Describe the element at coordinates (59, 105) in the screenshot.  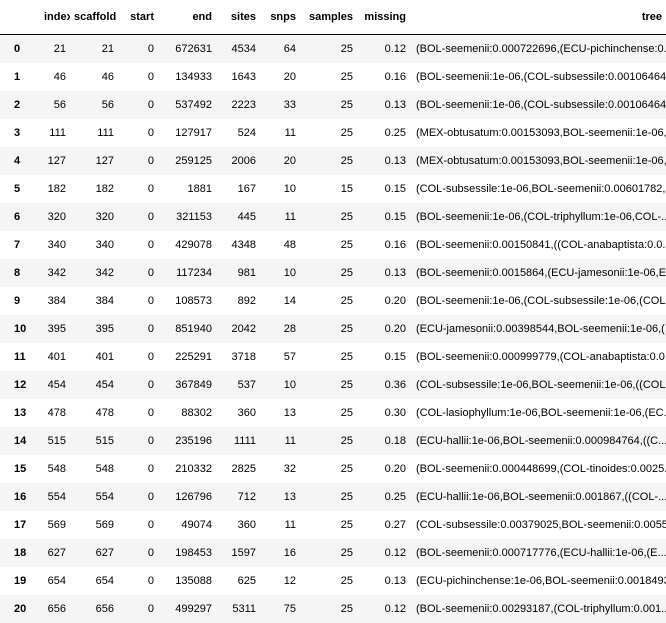
I see `cell-index: 56` at that location.